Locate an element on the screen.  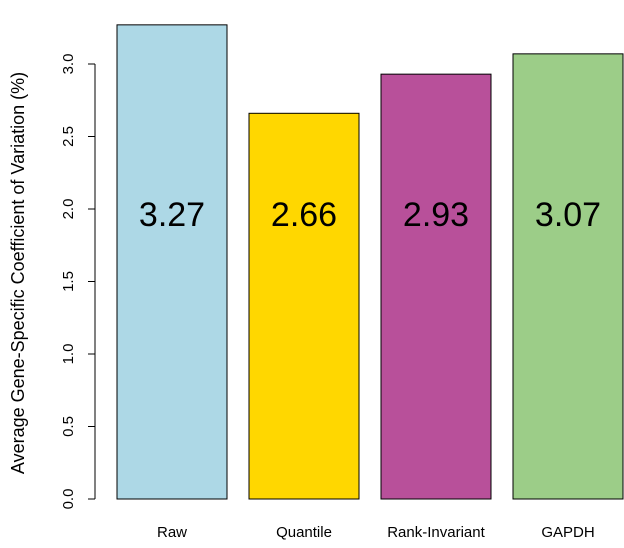
y-tick-label: 3.0 is located at coordinates (68, 64).